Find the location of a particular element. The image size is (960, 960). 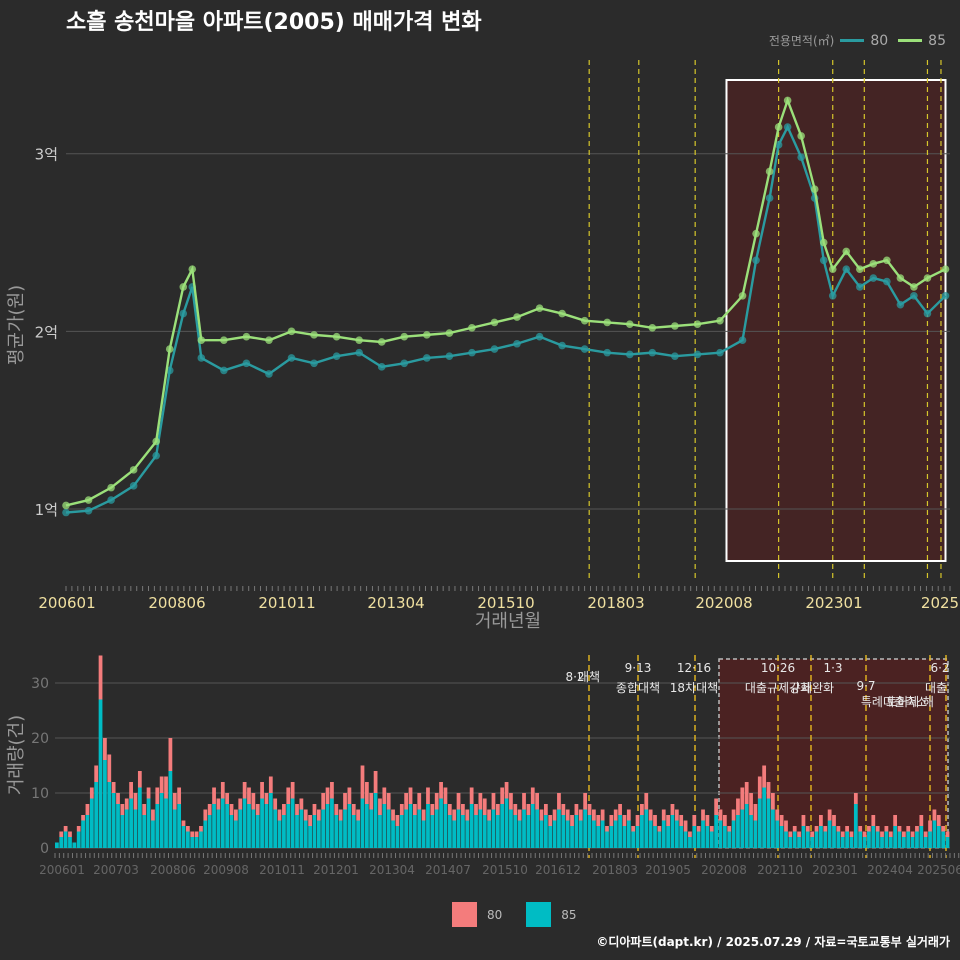

legend-bottom: 80 85 is located at coordinates (514, 914).